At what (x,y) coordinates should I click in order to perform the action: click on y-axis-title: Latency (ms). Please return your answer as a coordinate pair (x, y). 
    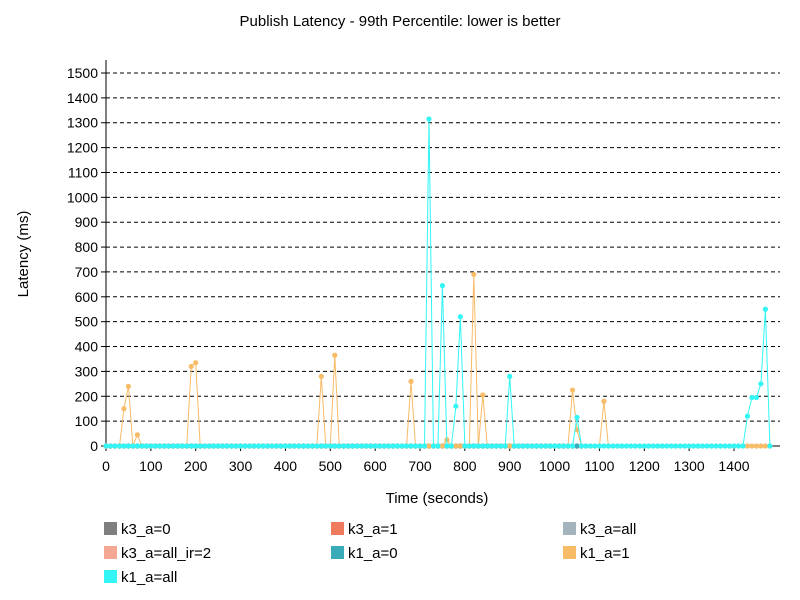
    Looking at the image, I should click on (23, 254).